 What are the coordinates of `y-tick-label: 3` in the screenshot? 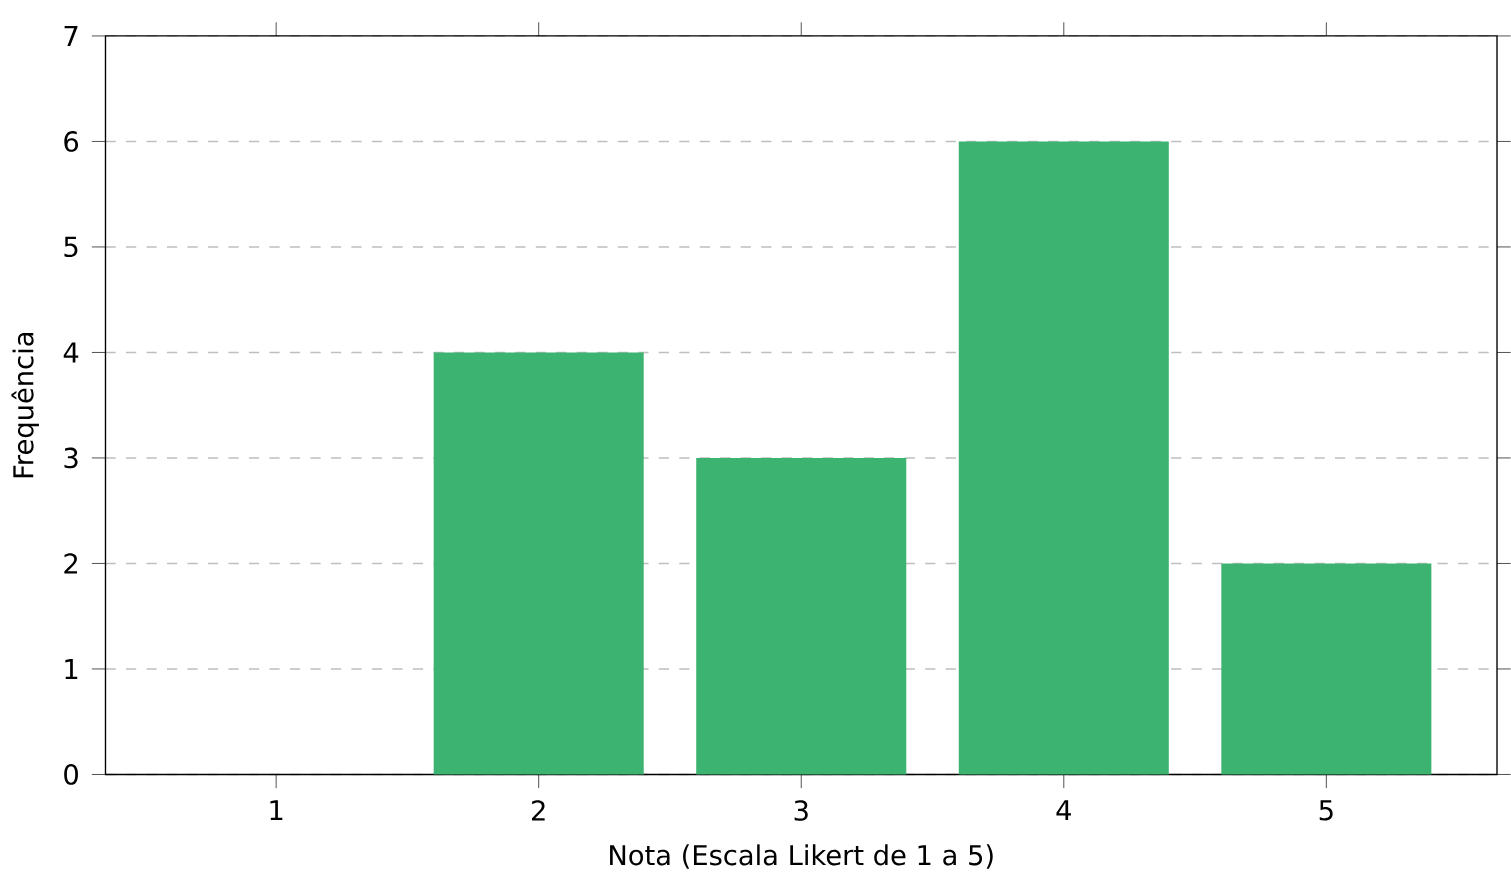 It's located at (71, 458).